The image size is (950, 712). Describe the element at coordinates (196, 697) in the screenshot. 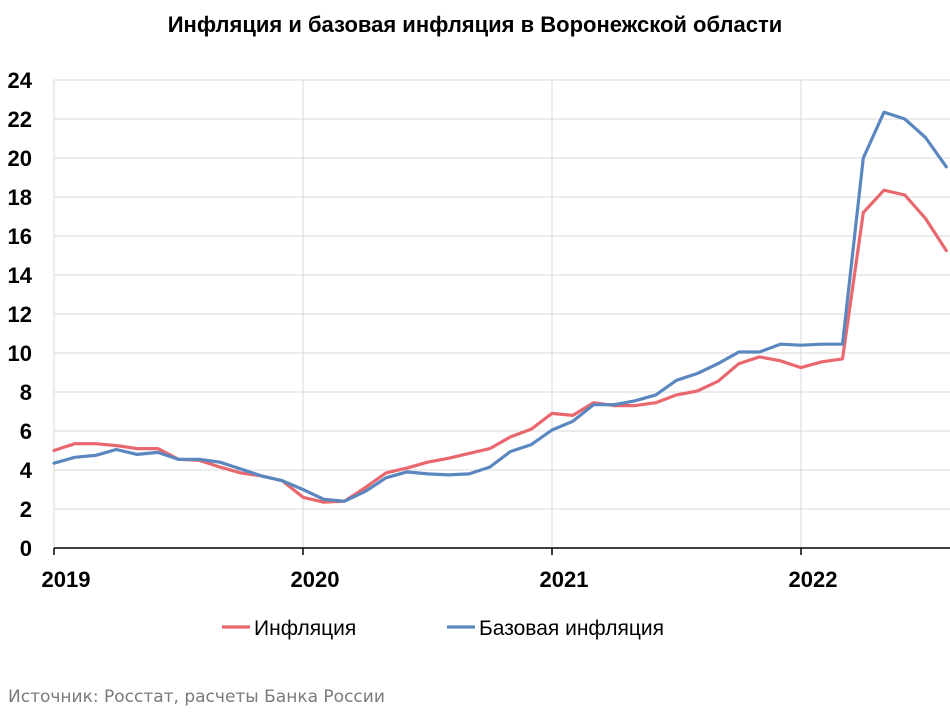

I see `source-note: Источник: Росстат, расчеты Банка России` at that location.